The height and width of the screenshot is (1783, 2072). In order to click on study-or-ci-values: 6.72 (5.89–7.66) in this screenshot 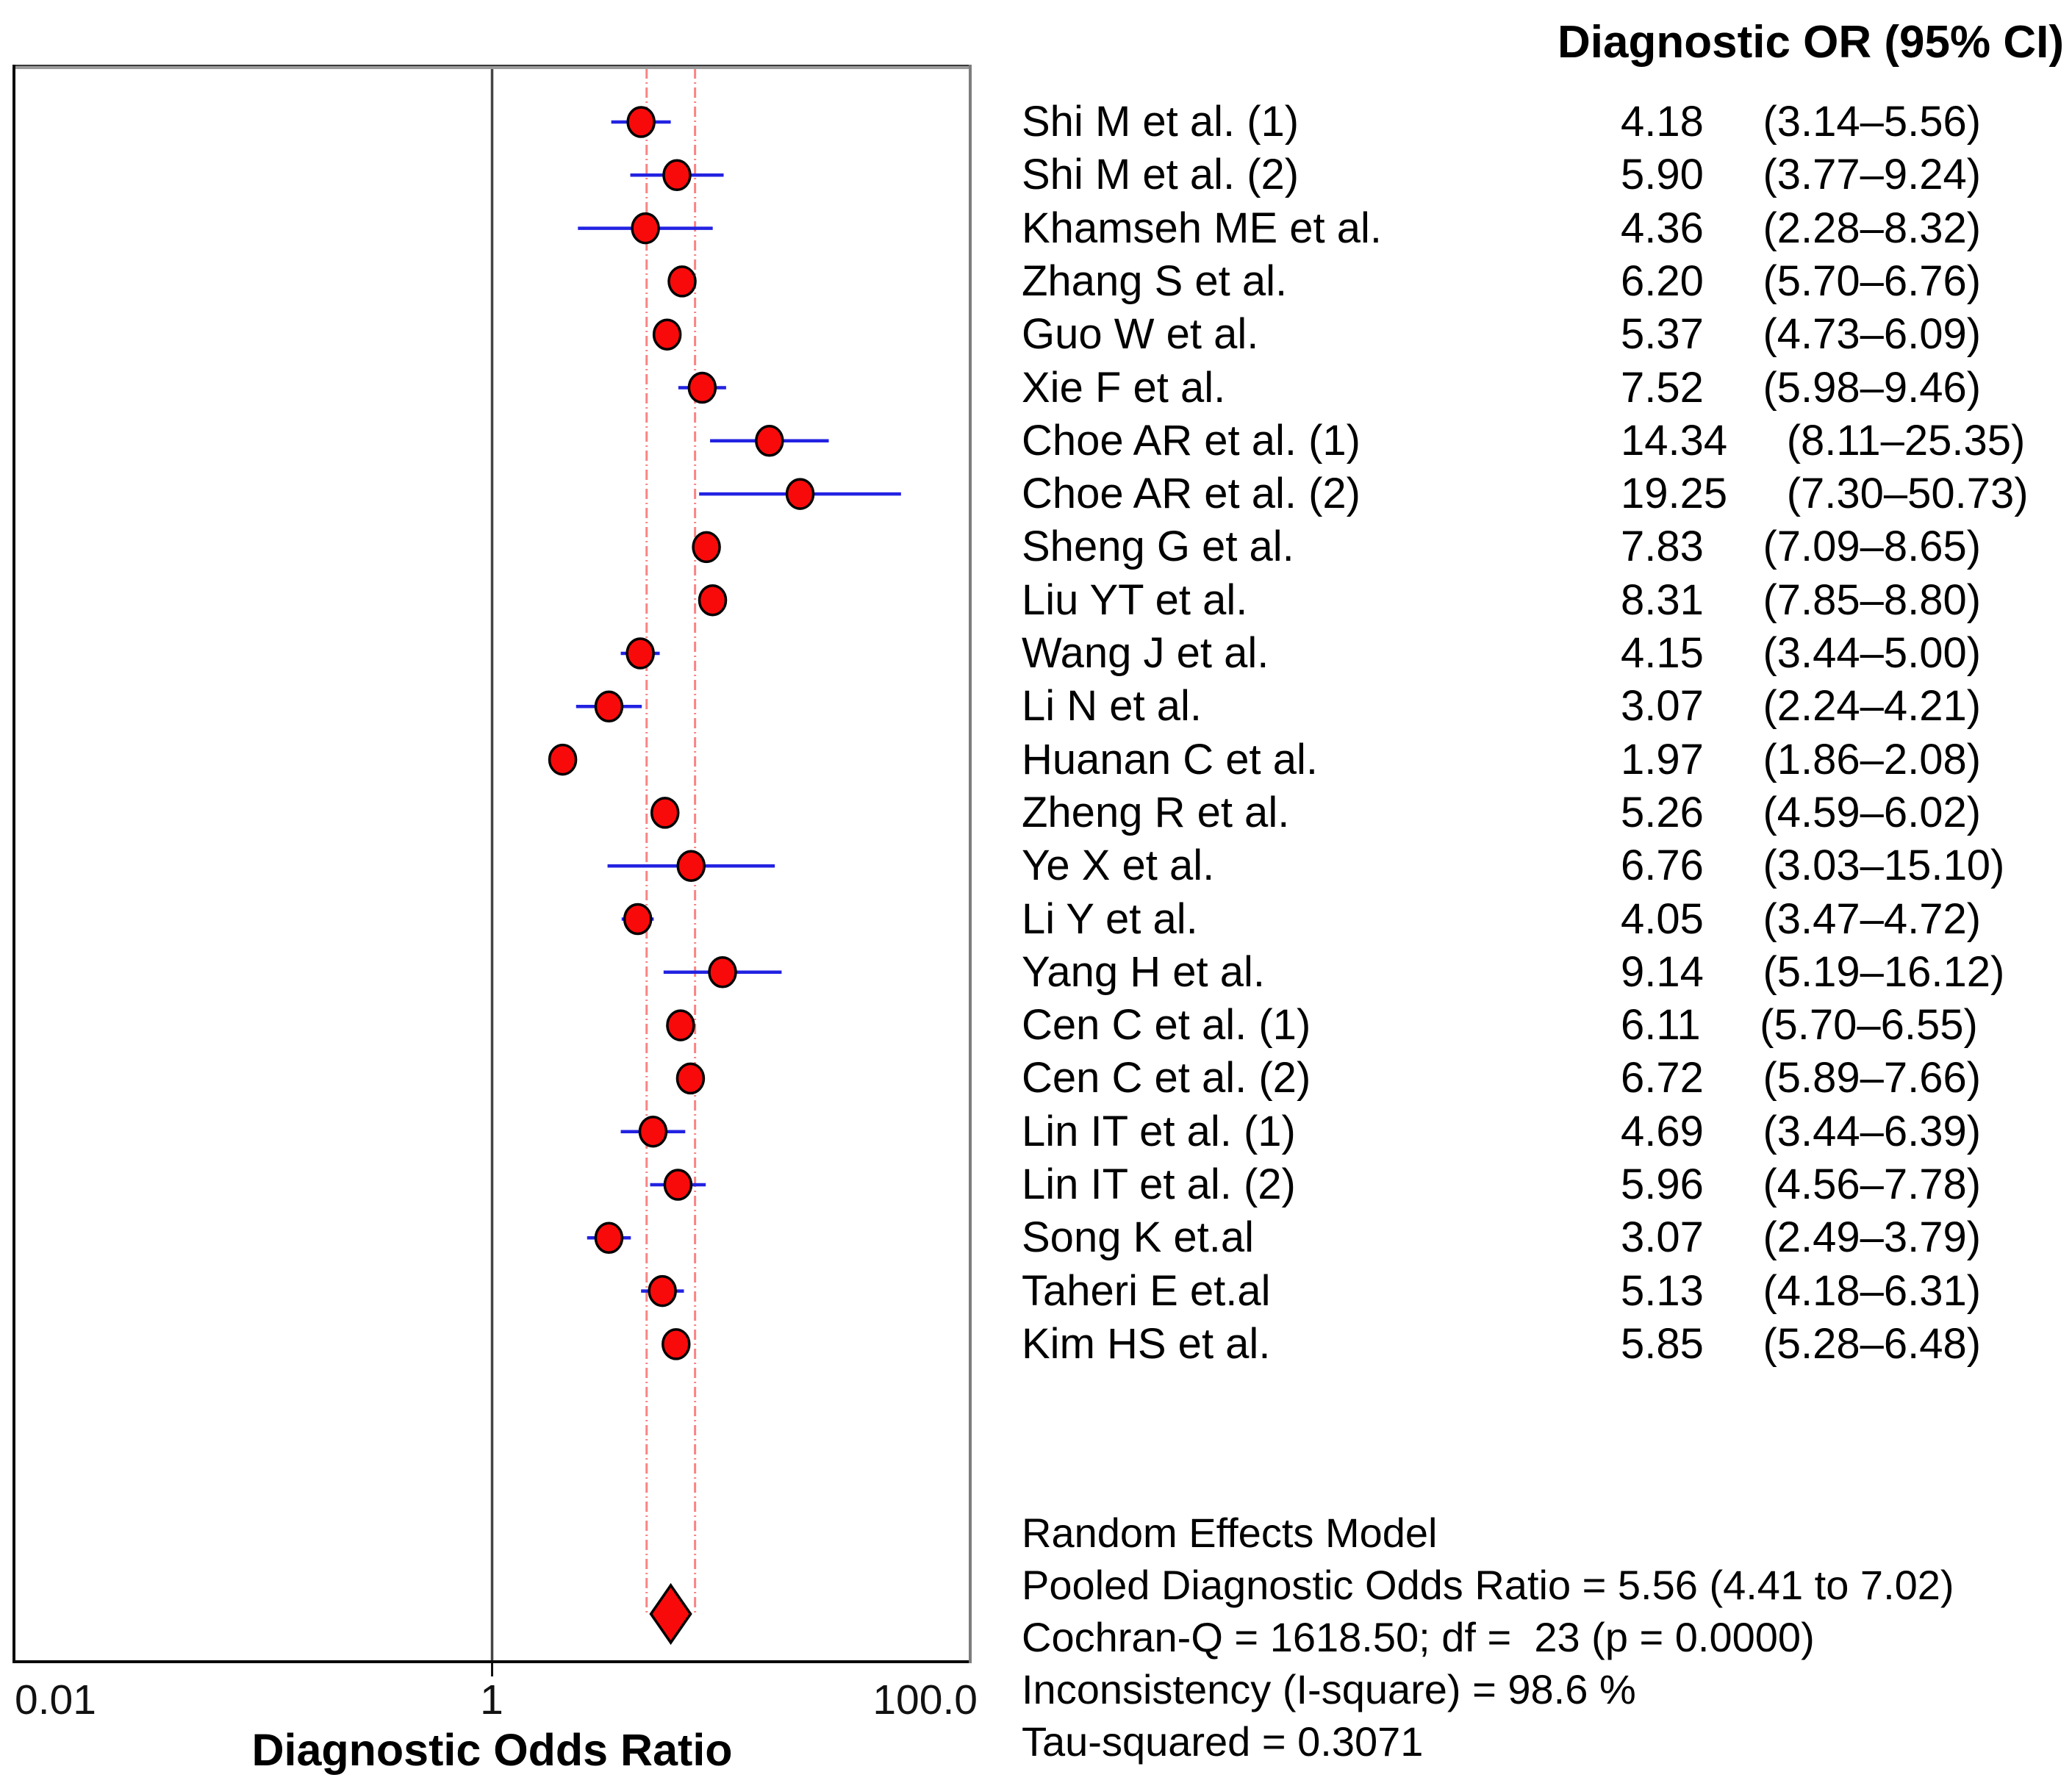, I will do `click(1801, 1078)`.